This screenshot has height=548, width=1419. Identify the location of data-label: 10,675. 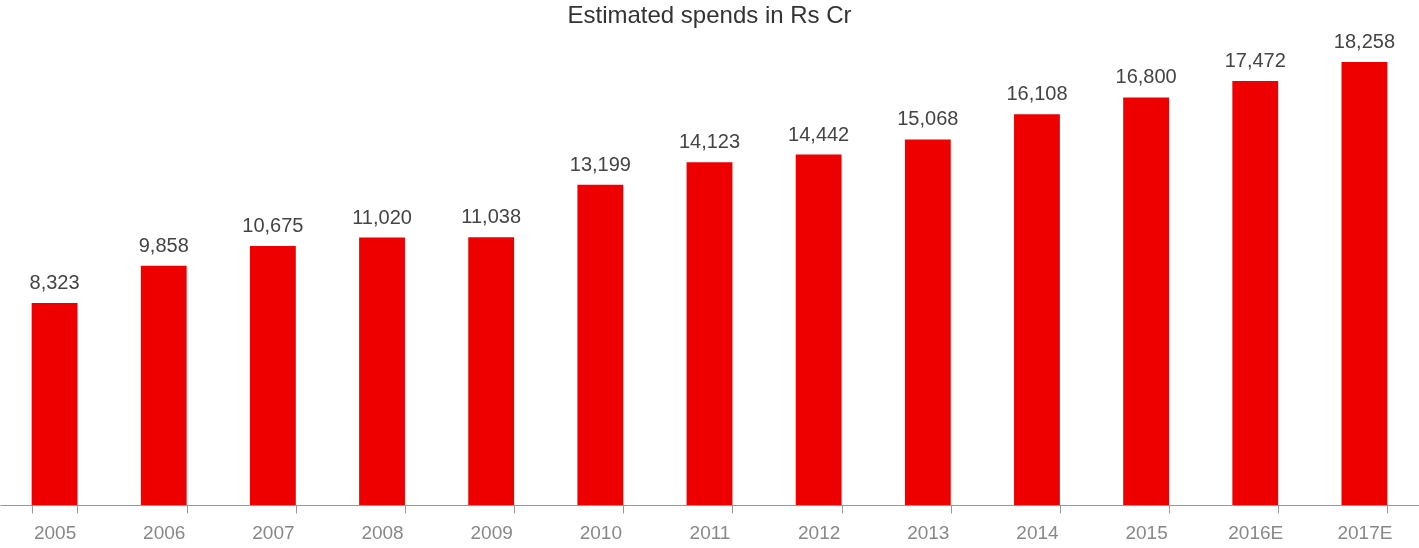
(273, 224).